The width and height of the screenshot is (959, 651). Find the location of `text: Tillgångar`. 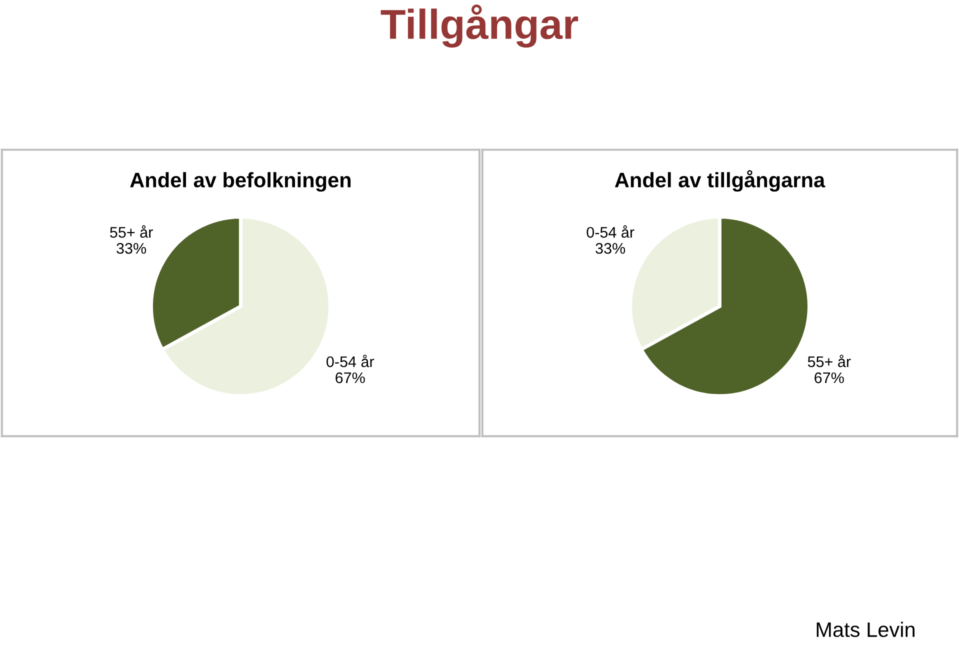

text: Tillgångar is located at coordinates (479, 26).